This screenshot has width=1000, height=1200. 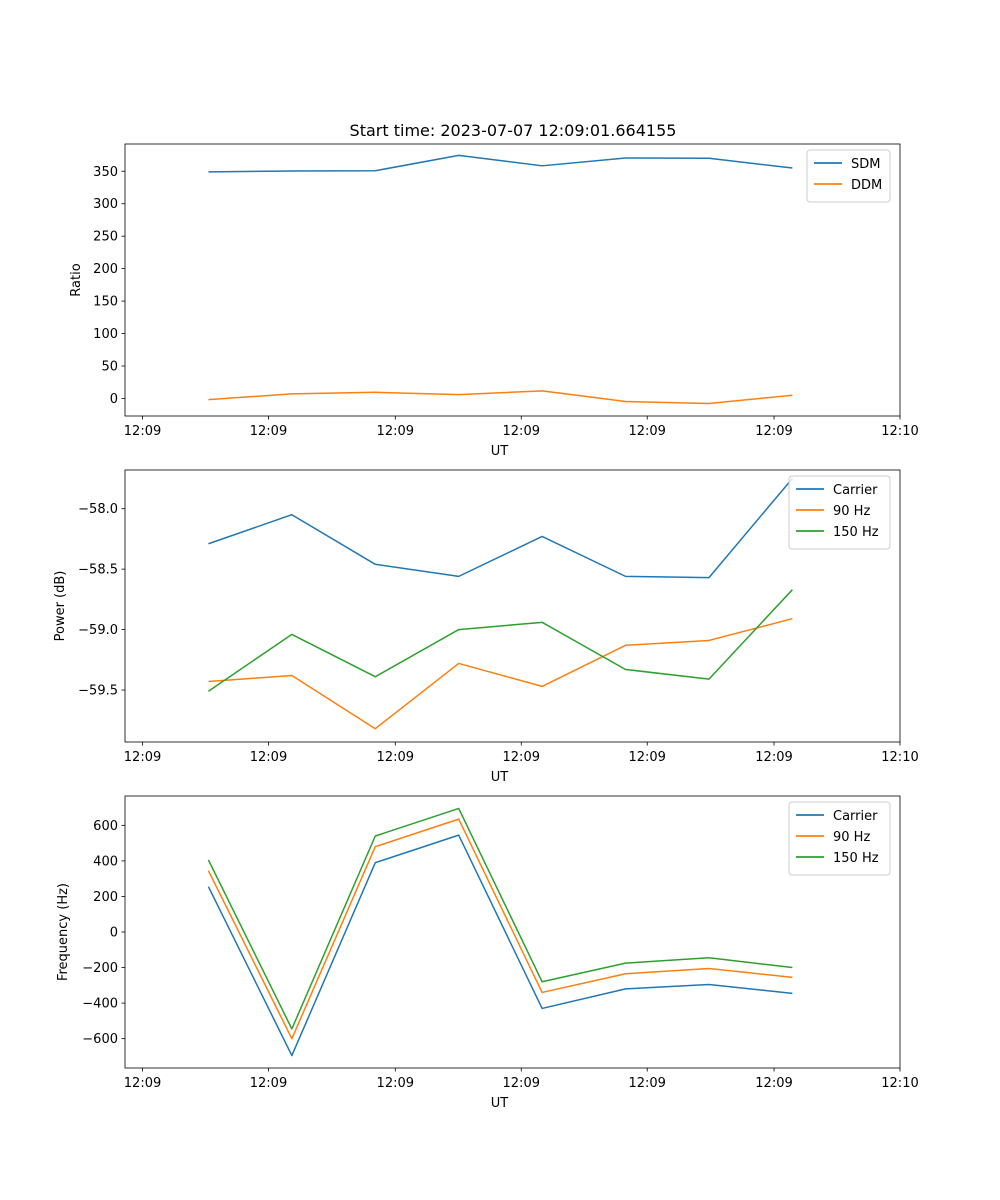 I want to click on y-tick-label: −200, so click(x=100, y=968).